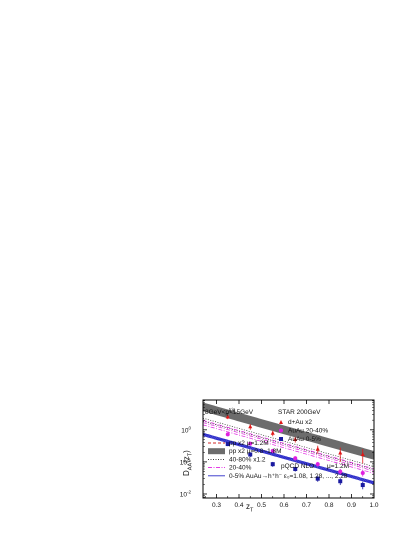  Describe the element at coordinates (255, 451) in the screenshot. I see `legend-label: pp x2 μ=0.8~1.8M` at that location.